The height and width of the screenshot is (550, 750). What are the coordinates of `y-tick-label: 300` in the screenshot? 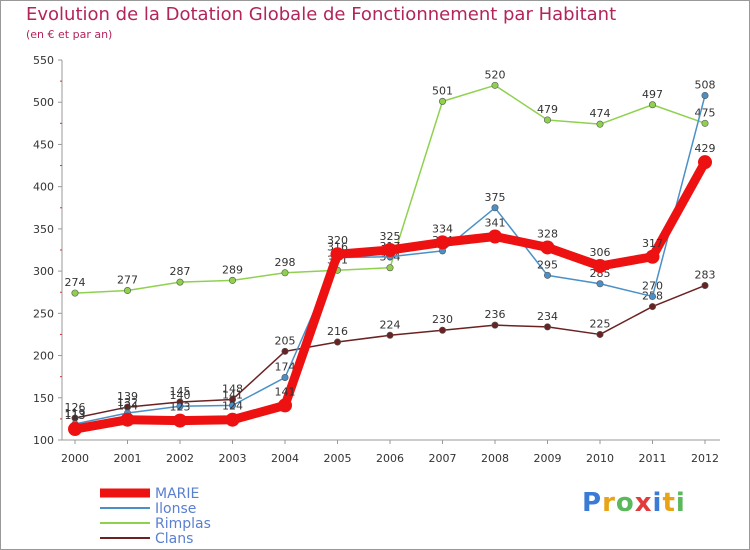 It's located at (43, 271).